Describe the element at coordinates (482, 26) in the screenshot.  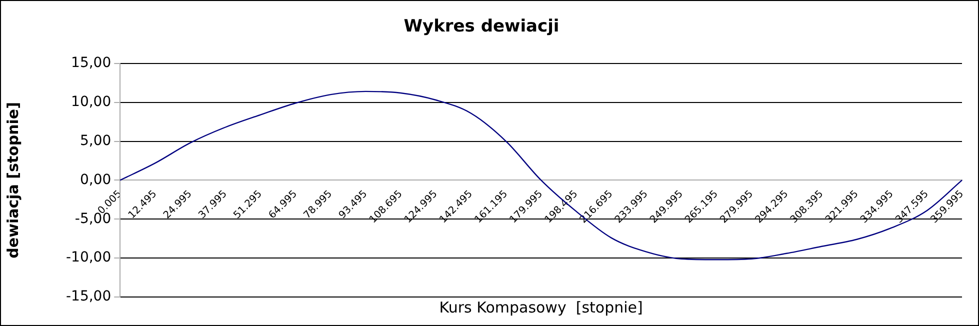
I see `chart-title: Wykres dewiacji` at that location.